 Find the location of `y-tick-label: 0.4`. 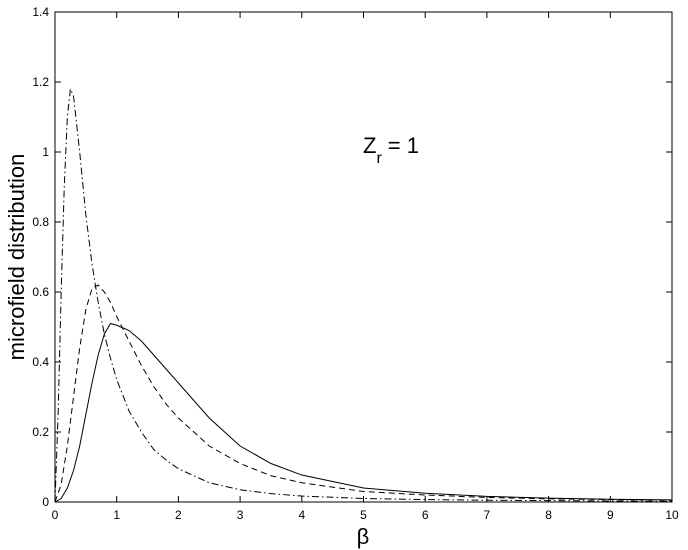

y-tick-label: 0.4 is located at coordinates (40, 362).